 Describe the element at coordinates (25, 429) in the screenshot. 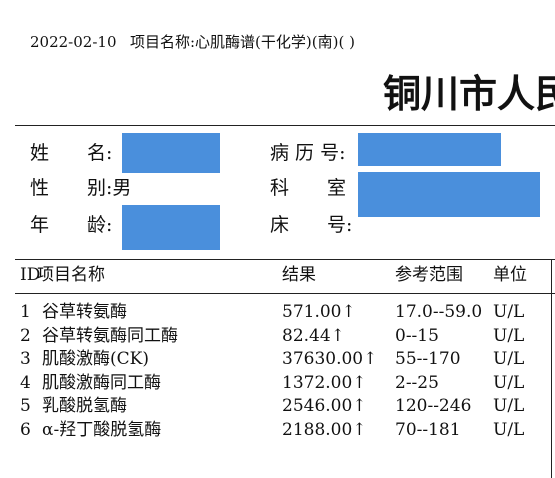

I see `row-id: 6` at that location.